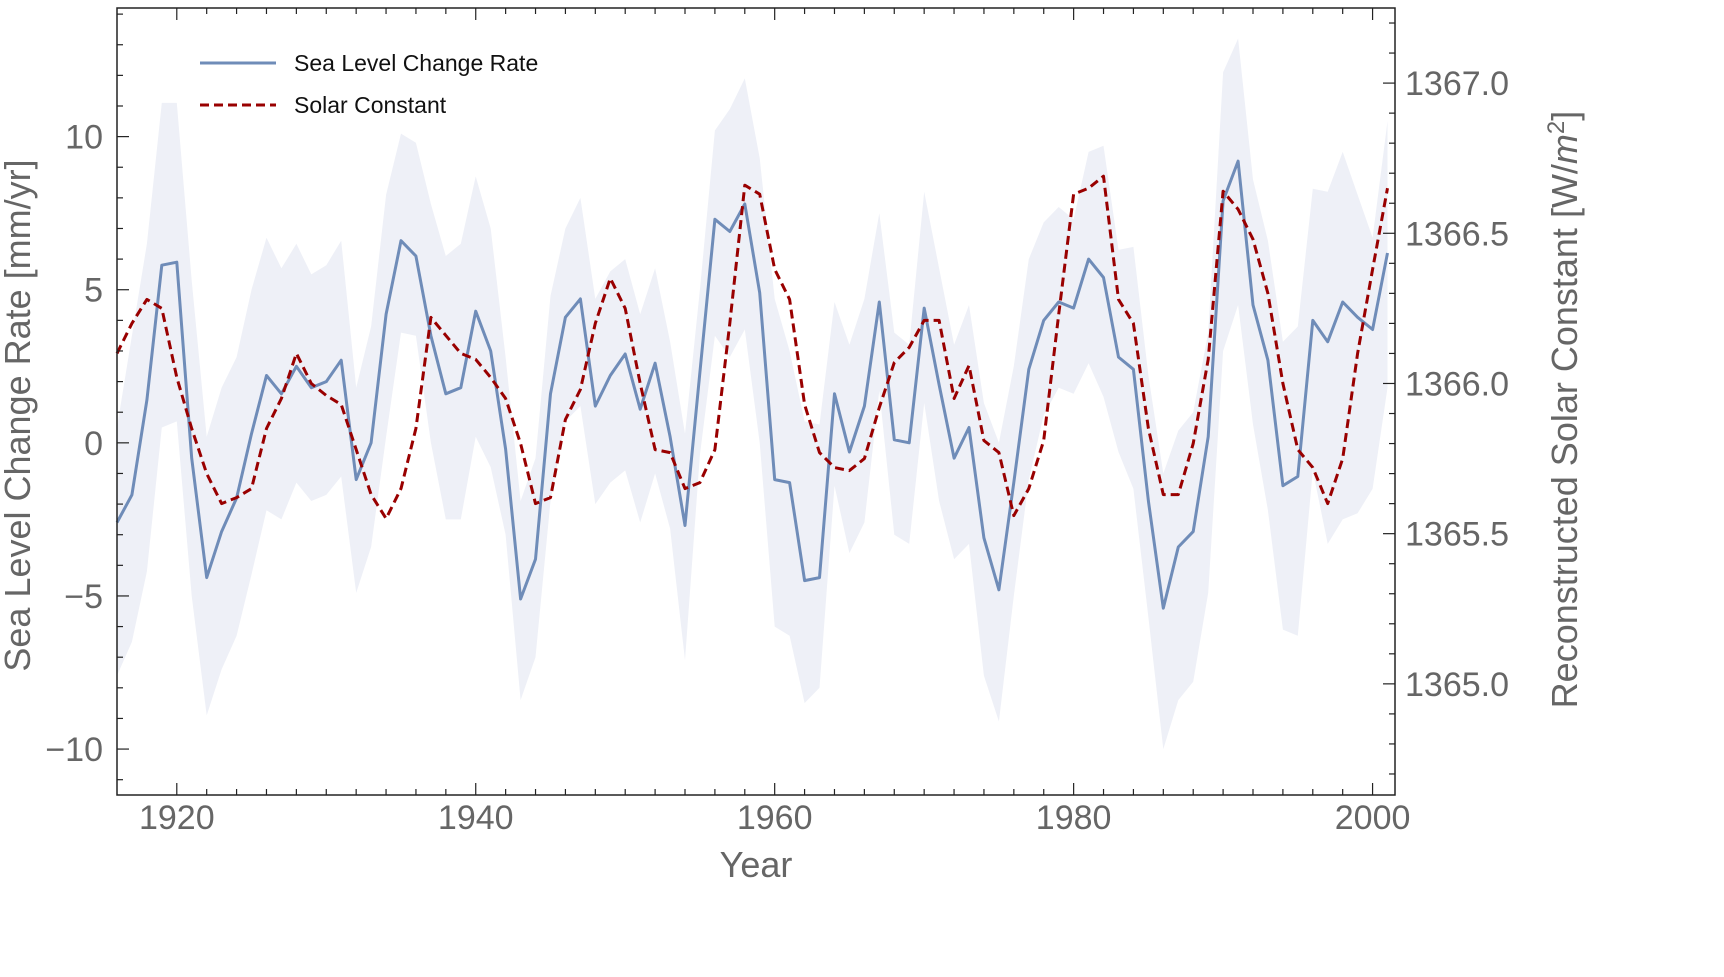 This screenshot has height=977, width=1724. What do you see at coordinates (756, 864) in the screenshot?
I see `x-axis-title: Year` at bounding box center [756, 864].